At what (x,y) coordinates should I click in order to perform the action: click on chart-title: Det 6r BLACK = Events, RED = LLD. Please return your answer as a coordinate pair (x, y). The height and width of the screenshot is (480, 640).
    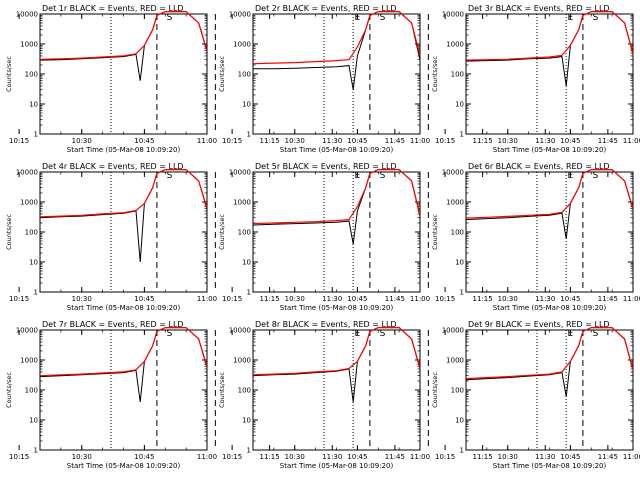
    Looking at the image, I should click on (539, 166).